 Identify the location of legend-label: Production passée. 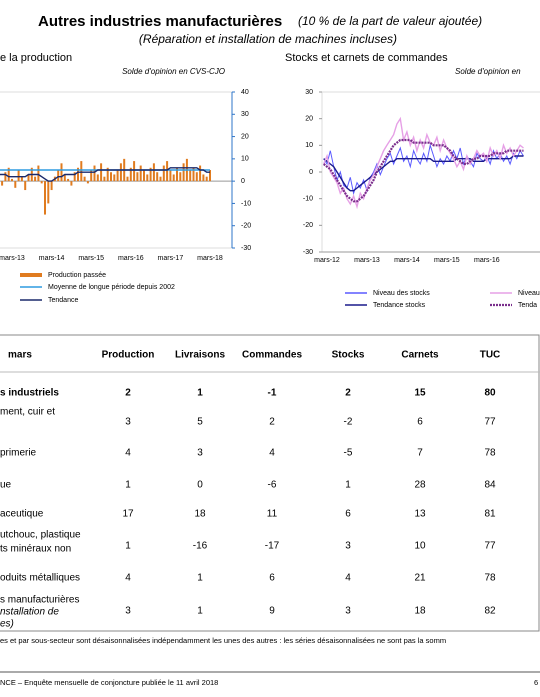
(77, 275).